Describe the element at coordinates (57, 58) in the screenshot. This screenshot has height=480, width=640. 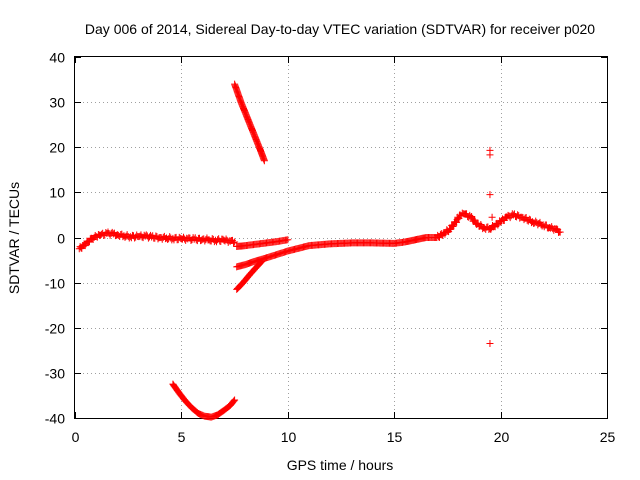
I see `y-tick-label: 40` at that location.